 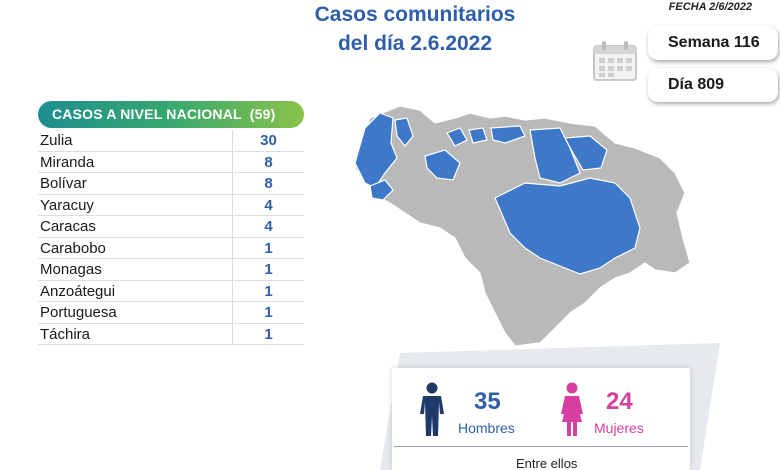 I want to click on state-name: Táchira, so click(x=65, y=334).